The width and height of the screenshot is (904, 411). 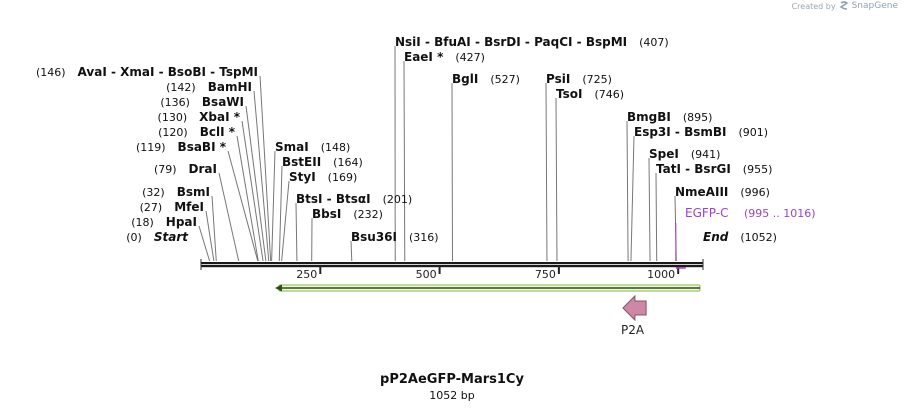 I want to click on enzyme-position: (407), so click(x=654, y=42).